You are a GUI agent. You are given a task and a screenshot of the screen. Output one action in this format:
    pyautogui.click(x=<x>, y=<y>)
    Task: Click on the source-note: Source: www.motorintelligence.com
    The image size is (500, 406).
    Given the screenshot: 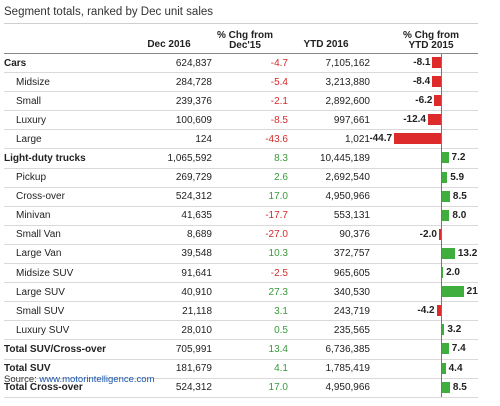 What is the action you would take?
    pyautogui.click(x=79, y=379)
    